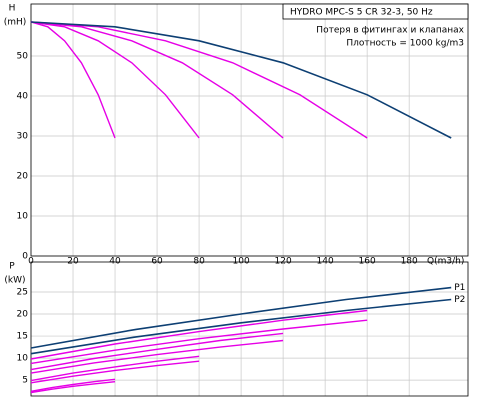 This screenshot has height=400, width=500. Describe the element at coordinates (115, 262) in the screenshot. I see `x-tick-label: 40` at that location.